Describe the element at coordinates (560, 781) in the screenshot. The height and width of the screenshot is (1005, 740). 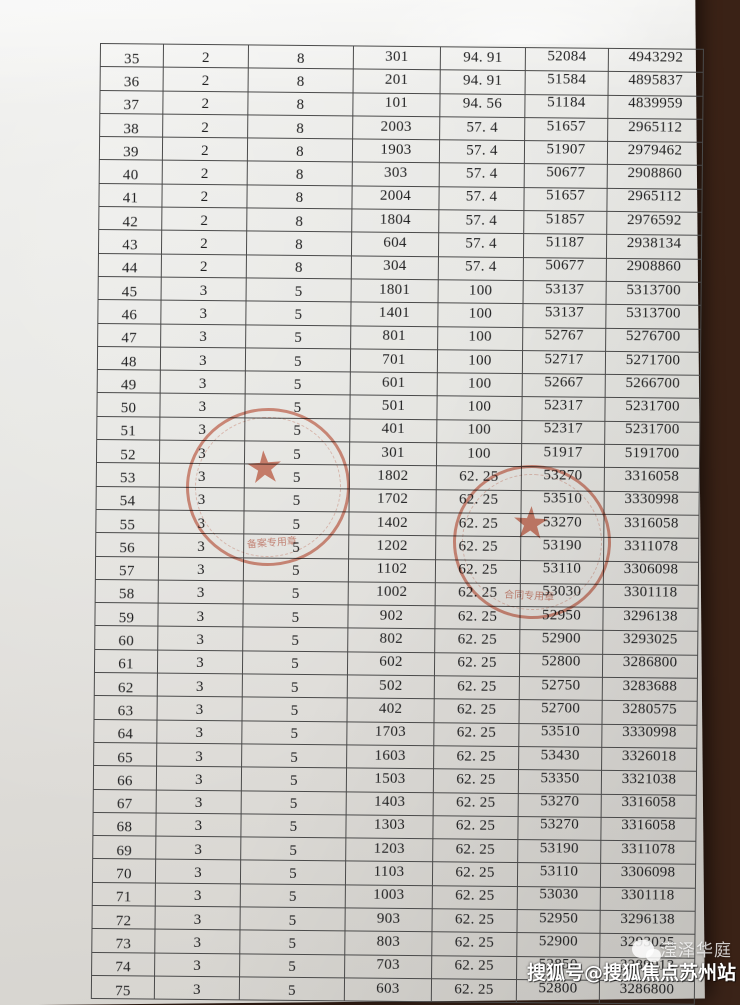
I see `table-cell: 53350` at that location.